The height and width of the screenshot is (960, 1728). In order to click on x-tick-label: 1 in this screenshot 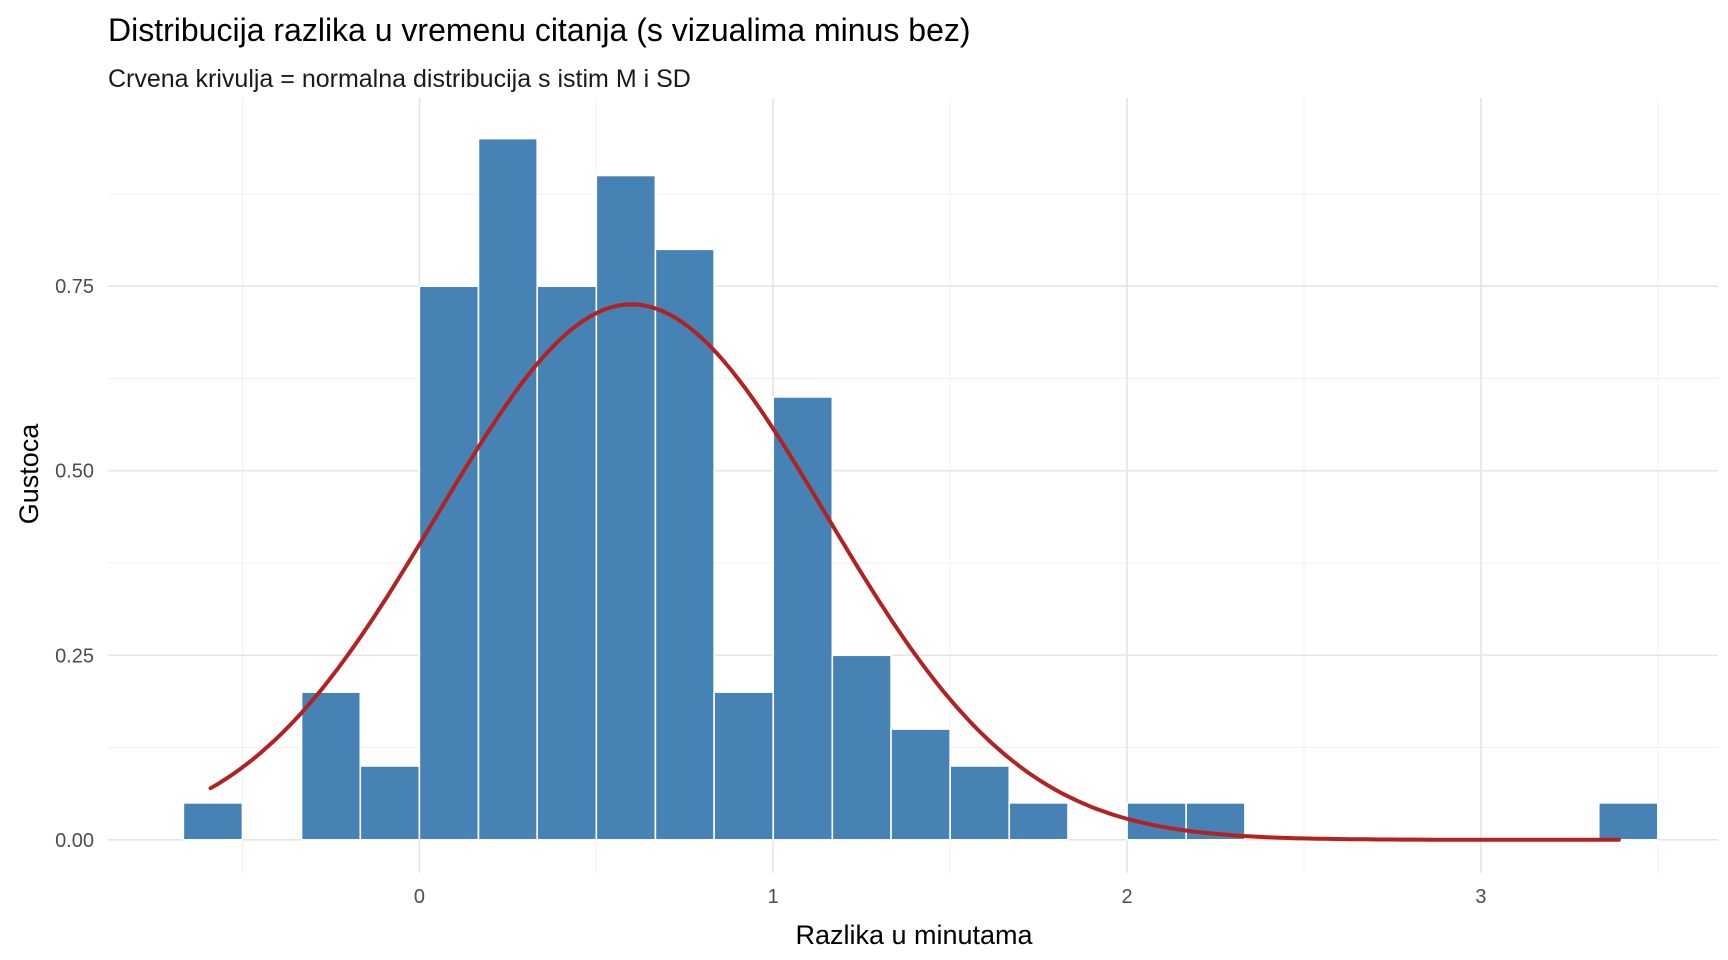, I will do `click(773, 897)`.